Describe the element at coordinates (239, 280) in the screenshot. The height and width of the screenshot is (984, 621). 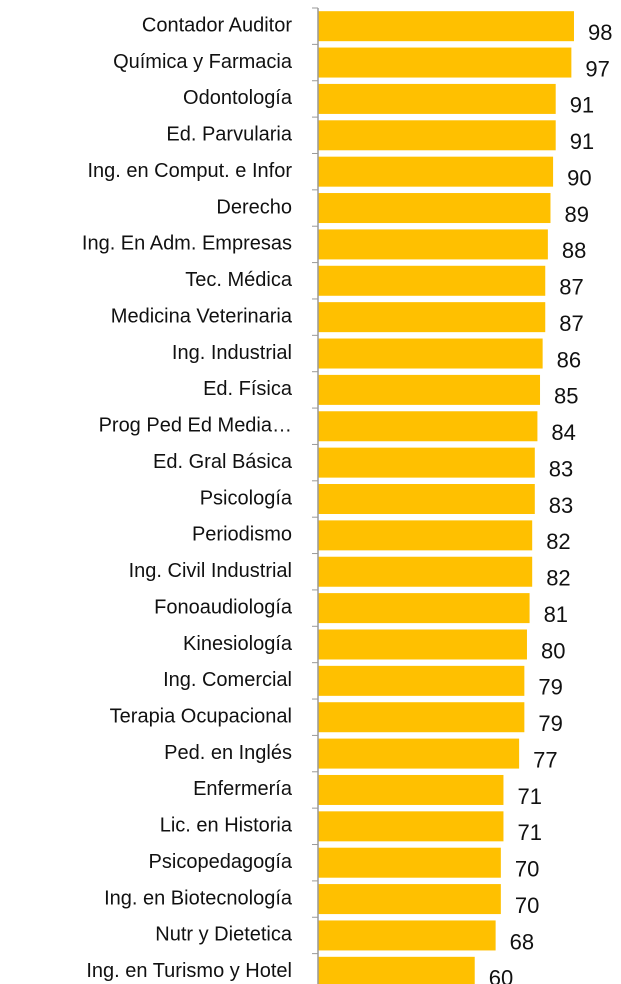
I see `category-label: Tec. Médica` at that location.